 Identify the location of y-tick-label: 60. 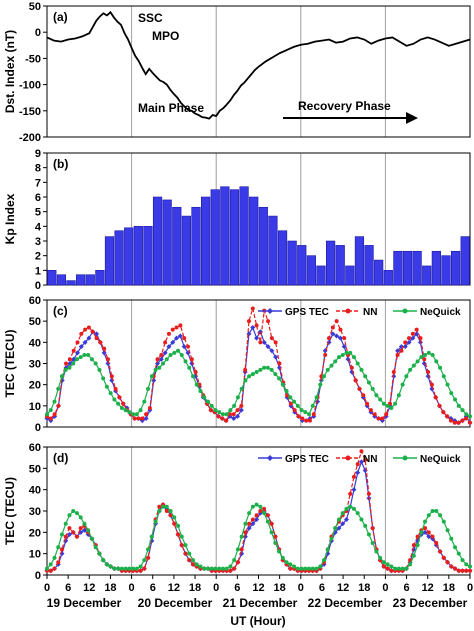
(35, 448).